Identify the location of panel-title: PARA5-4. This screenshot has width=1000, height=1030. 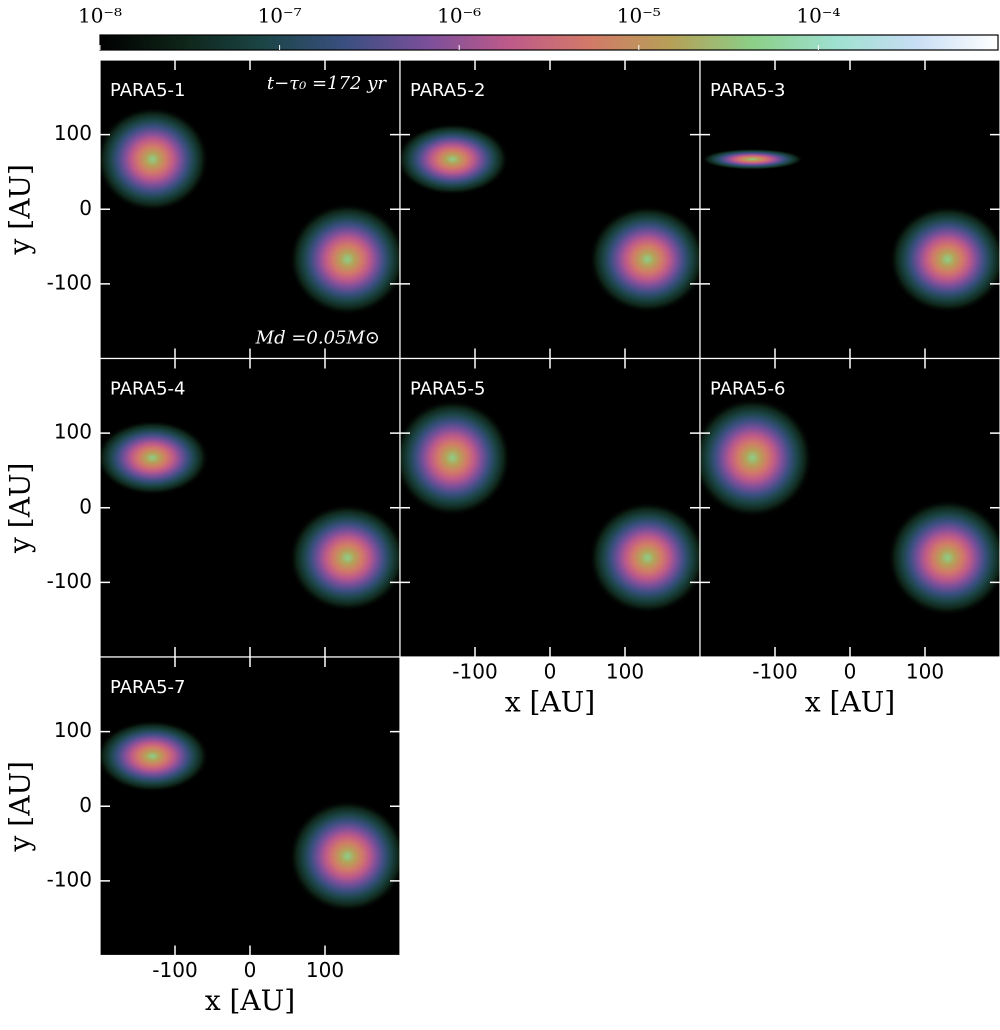
(148, 389).